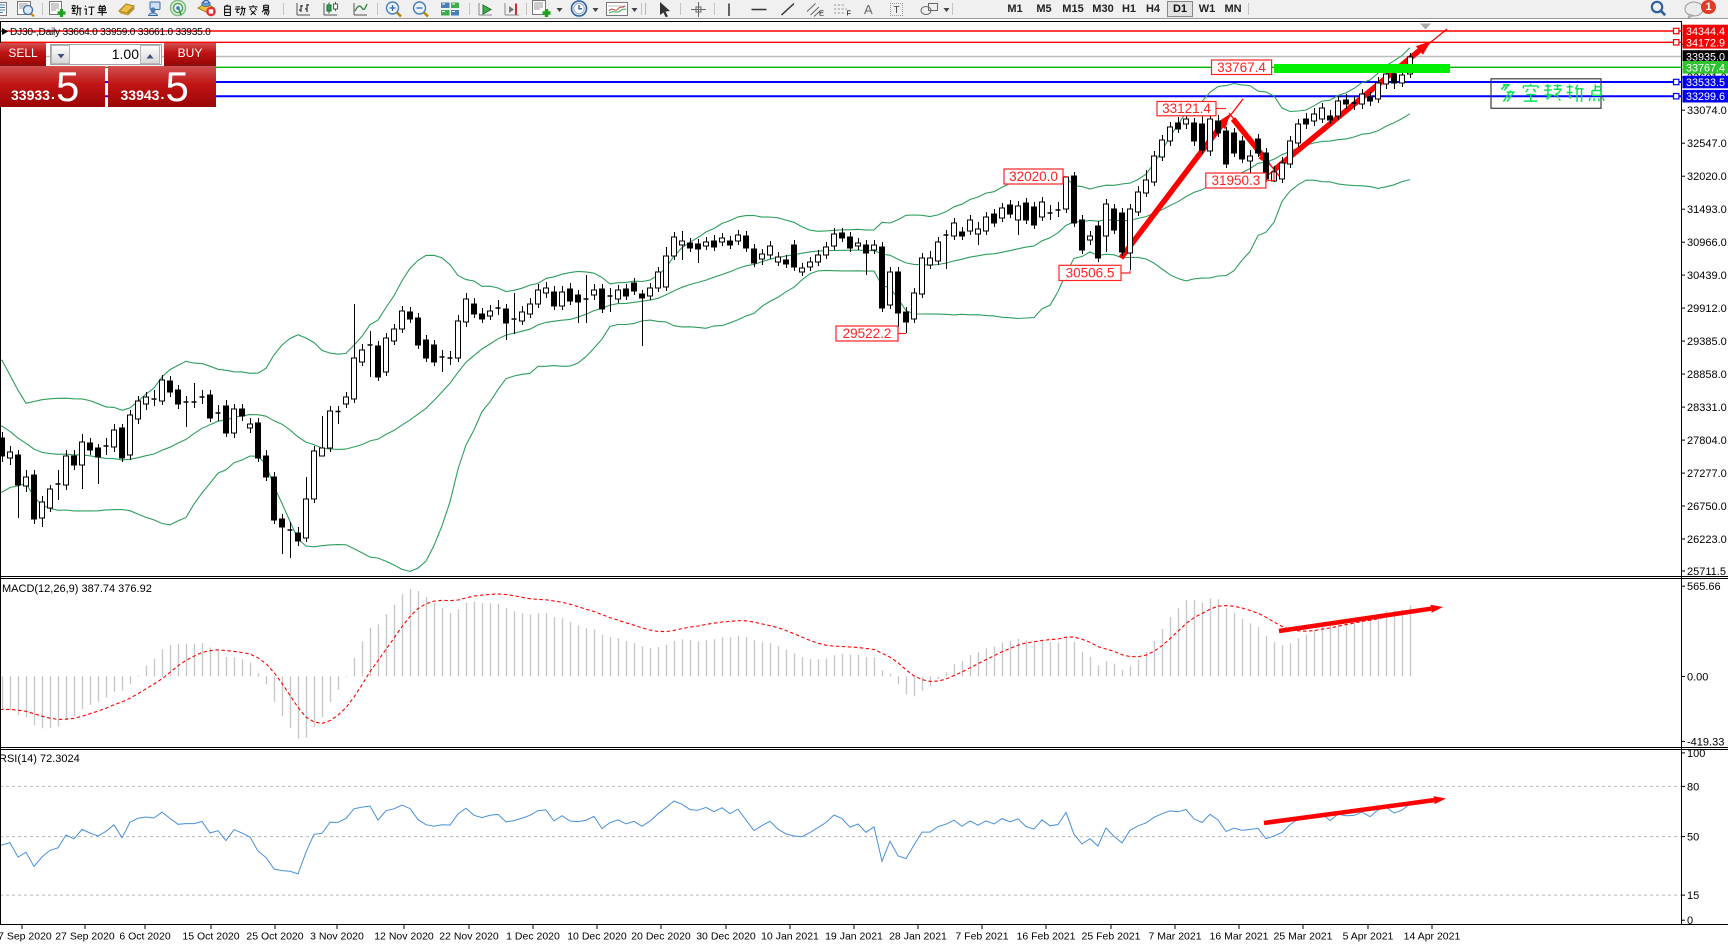 This screenshot has width=1728, height=944. What do you see at coordinates (1707, 474) in the screenshot?
I see `svg-text: 27277.0` at bounding box center [1707, 474].